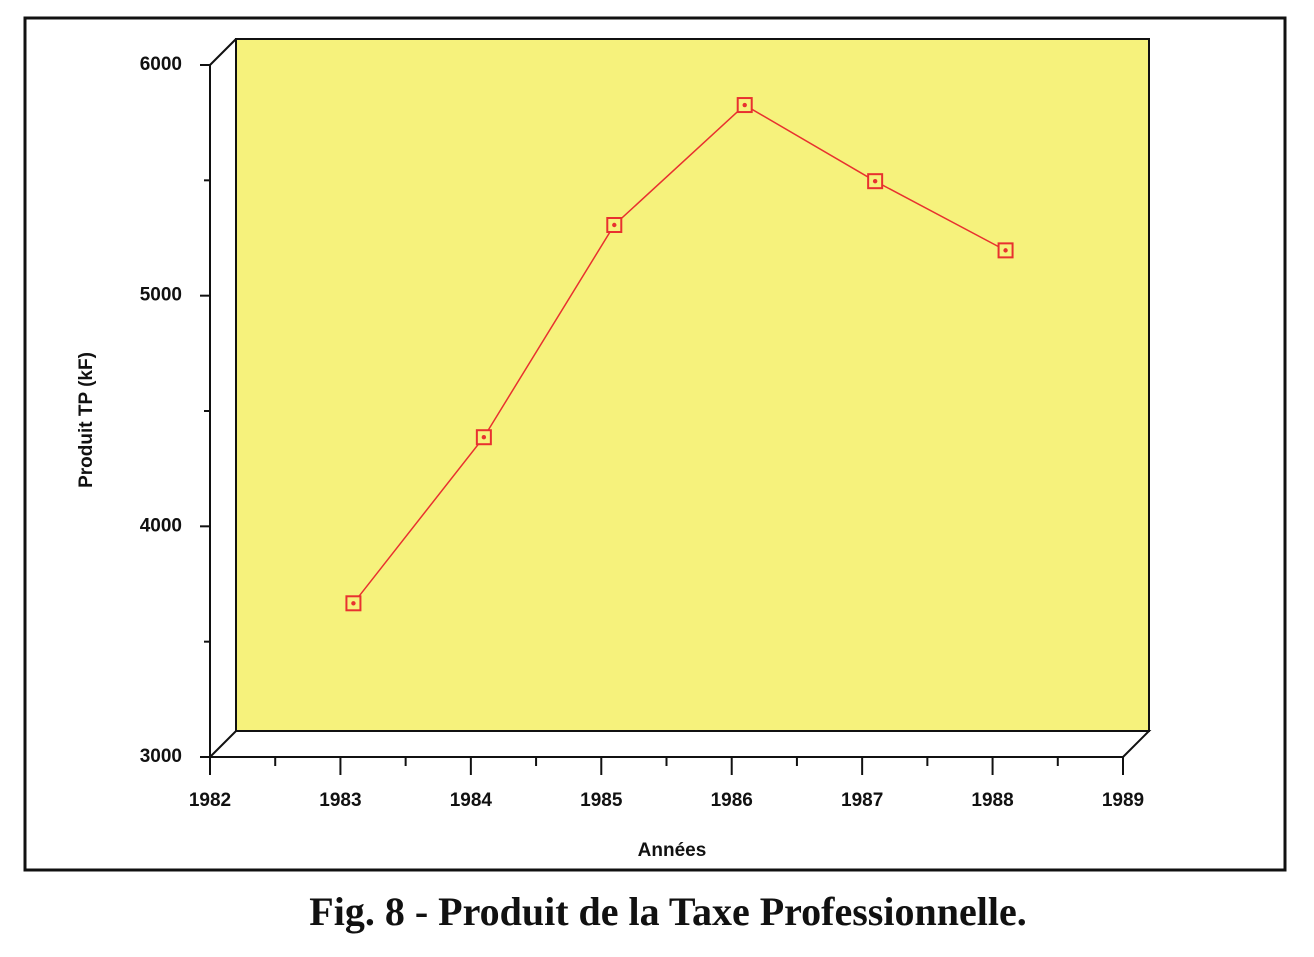 The width and height of the screenshot is (1314, 957). I want to click on x-tick-label: 1985, so click(601, 800).